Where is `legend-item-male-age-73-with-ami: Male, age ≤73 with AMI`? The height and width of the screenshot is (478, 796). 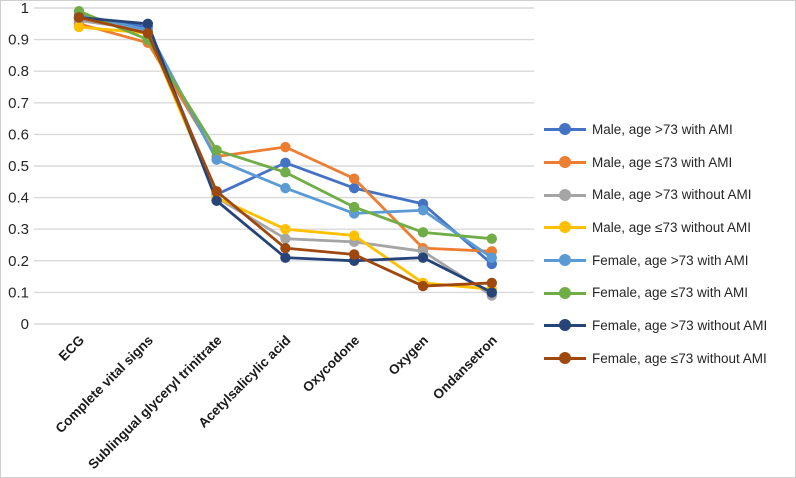 legend-item-male-age-73-with-ami: Male, age ≤73 with AMI is located at coordinates (655, 162).